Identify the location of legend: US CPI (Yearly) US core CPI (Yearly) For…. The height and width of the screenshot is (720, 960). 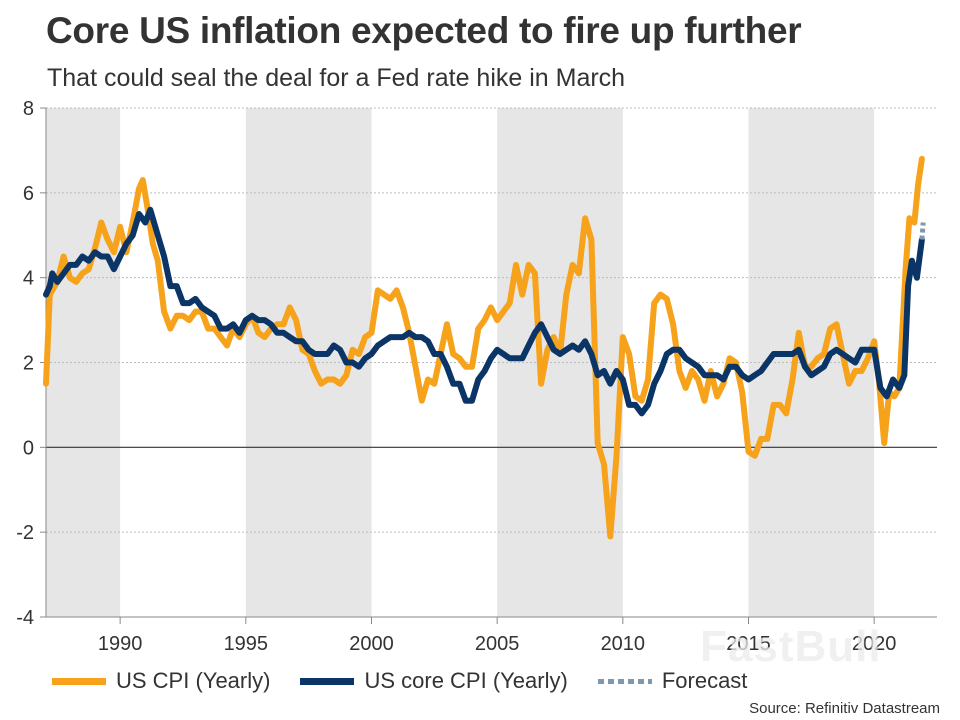
(414, 681).